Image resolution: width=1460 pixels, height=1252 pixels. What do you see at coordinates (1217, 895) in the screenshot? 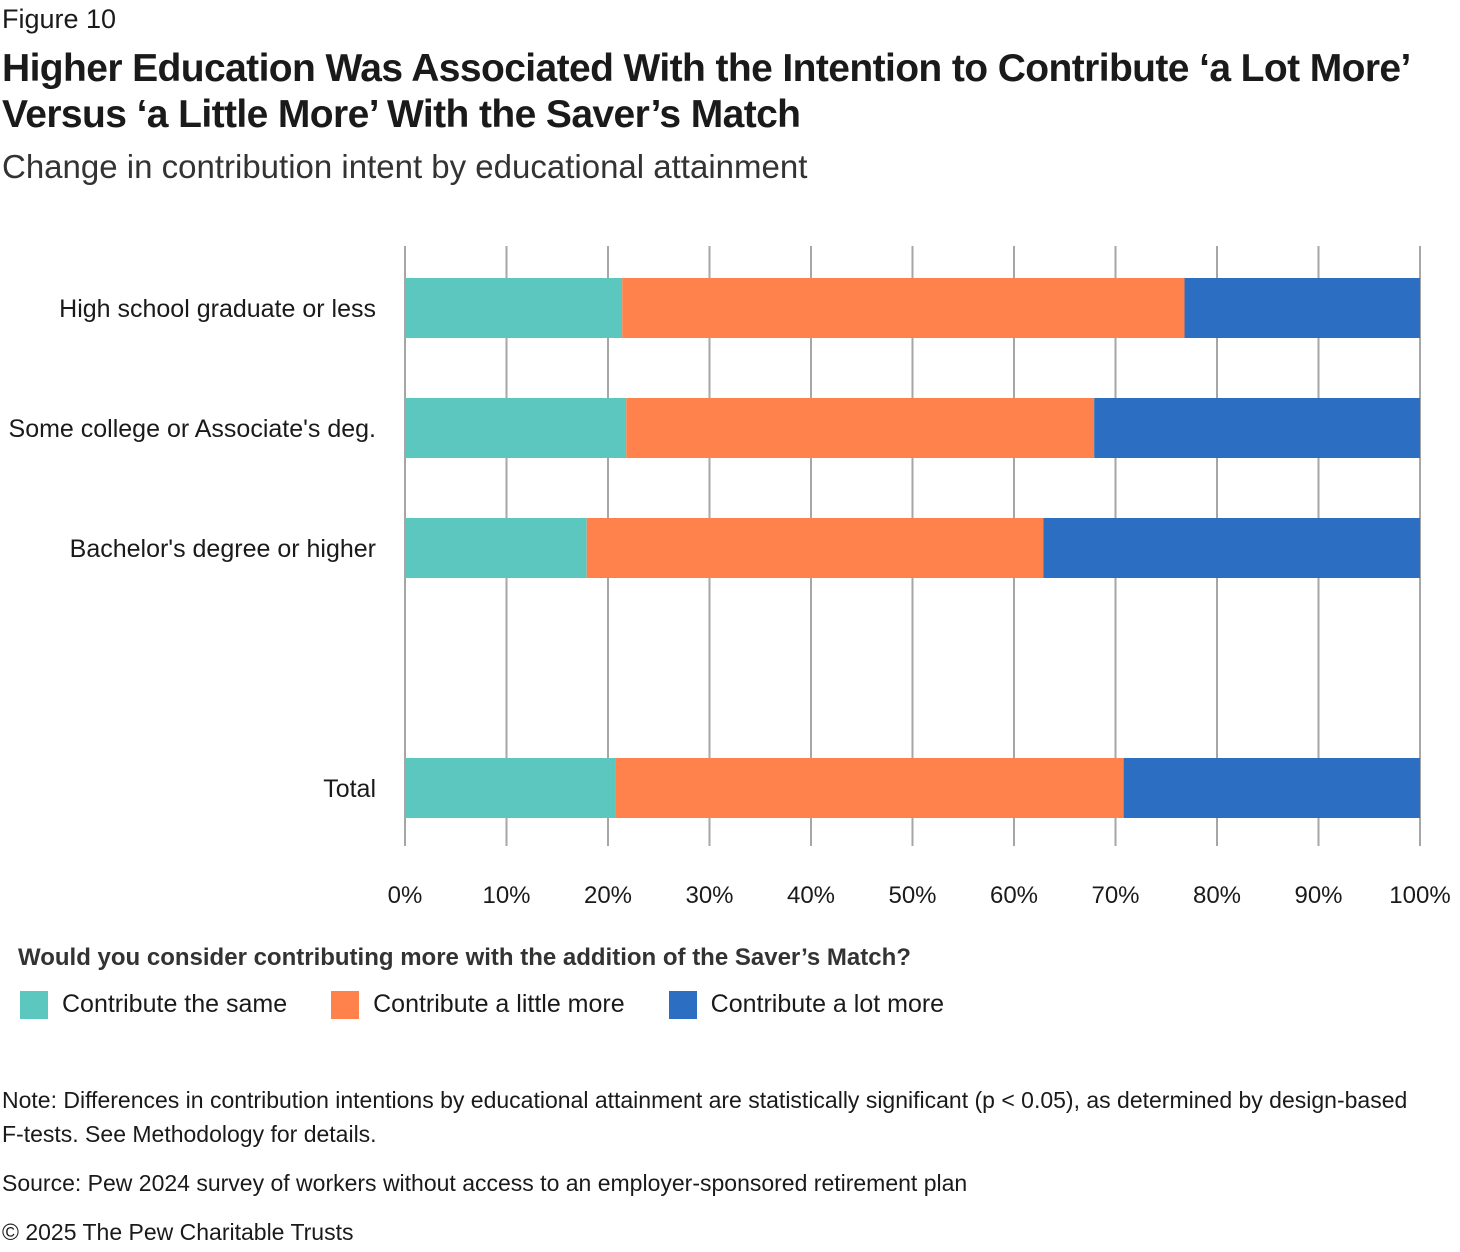
I see `x-tick-label: 80%` at bounding box center [1217, 895].